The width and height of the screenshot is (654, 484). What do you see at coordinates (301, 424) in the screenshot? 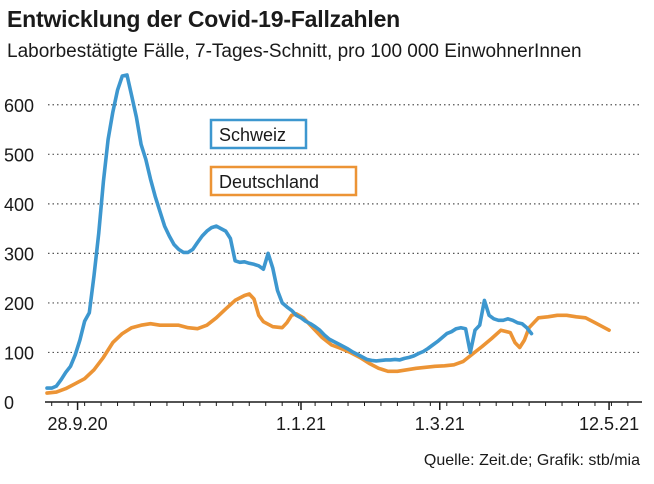
I see `x-tick-label: 1.1.21` at bounding box center [301, 424].